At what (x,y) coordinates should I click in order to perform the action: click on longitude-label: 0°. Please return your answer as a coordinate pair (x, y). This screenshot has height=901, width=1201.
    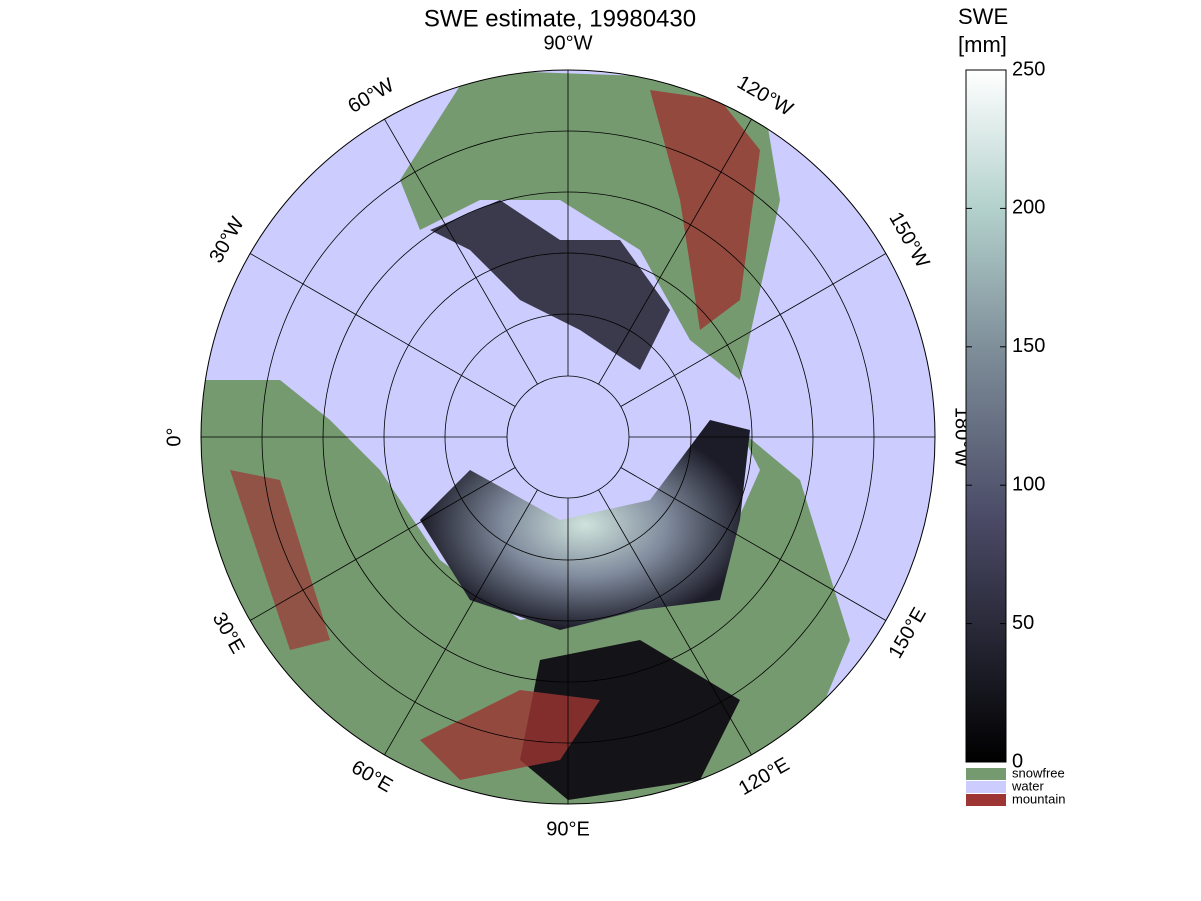
    Looking at the image, I should click on (174, 436).